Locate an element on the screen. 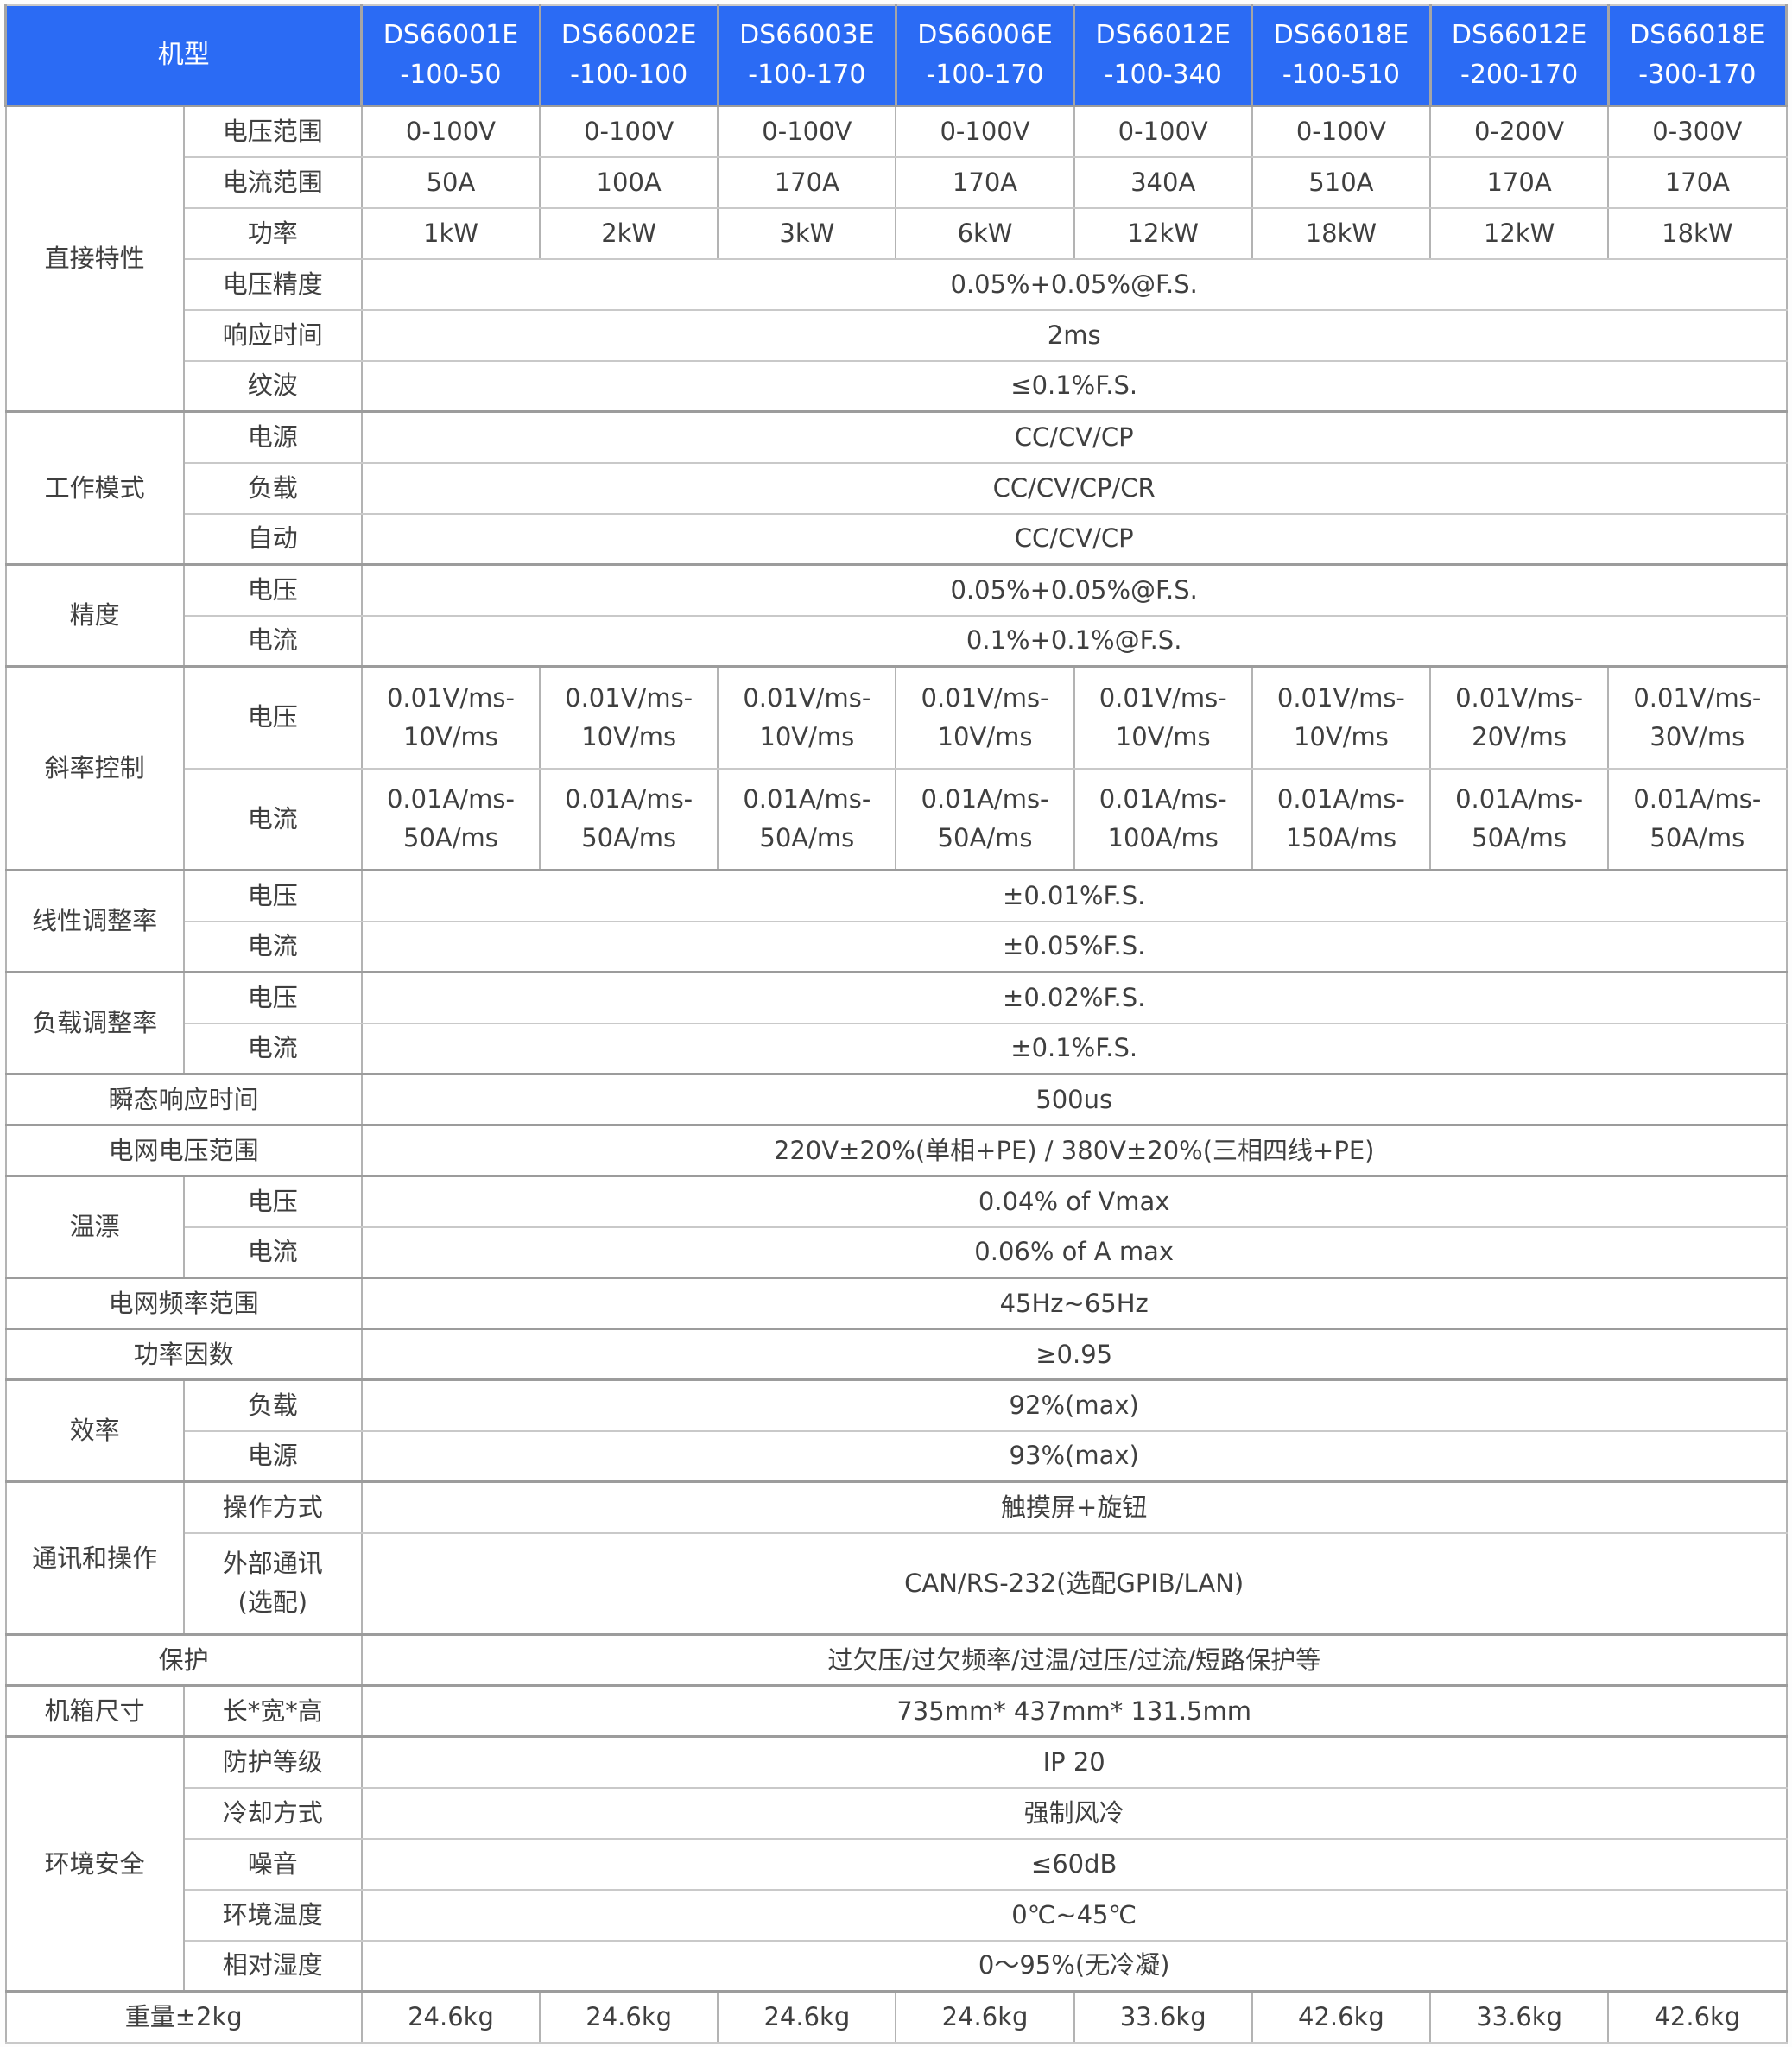 The image size is (1792, 2047). table-row: 电流 0.06% of A max is located at coordinates (897, 1252).